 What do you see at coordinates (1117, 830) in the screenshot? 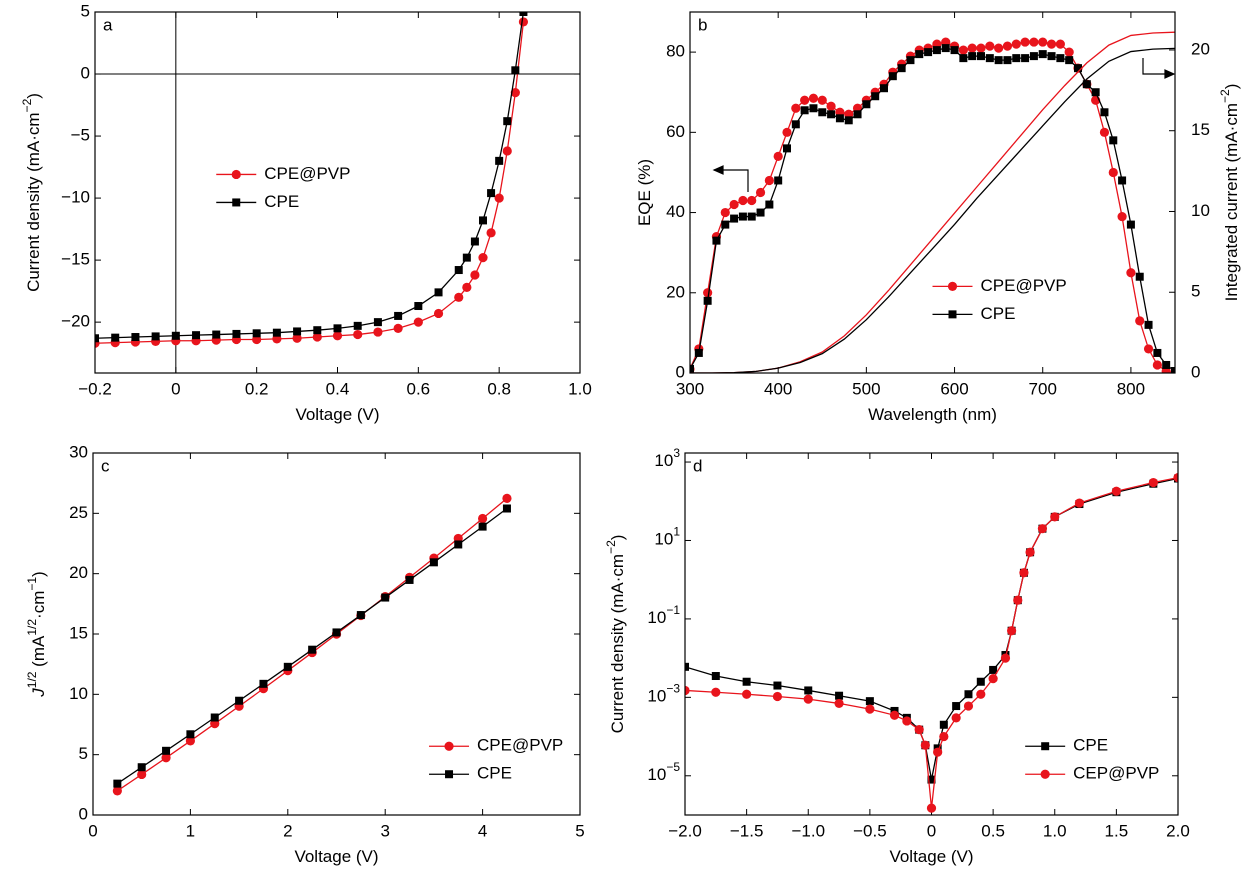
I see `x-tick-label: 1.5` at bounding box center [1117, 830].